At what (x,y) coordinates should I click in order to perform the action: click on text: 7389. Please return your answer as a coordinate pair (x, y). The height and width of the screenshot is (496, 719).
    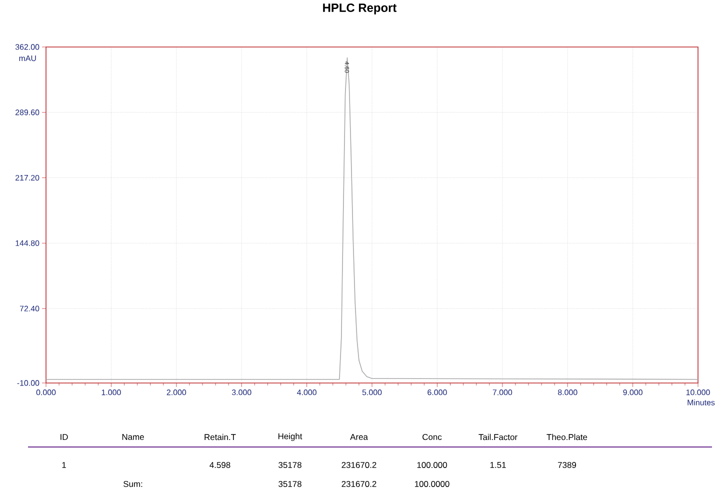
    Looking at the image, I should click on (567, 465).